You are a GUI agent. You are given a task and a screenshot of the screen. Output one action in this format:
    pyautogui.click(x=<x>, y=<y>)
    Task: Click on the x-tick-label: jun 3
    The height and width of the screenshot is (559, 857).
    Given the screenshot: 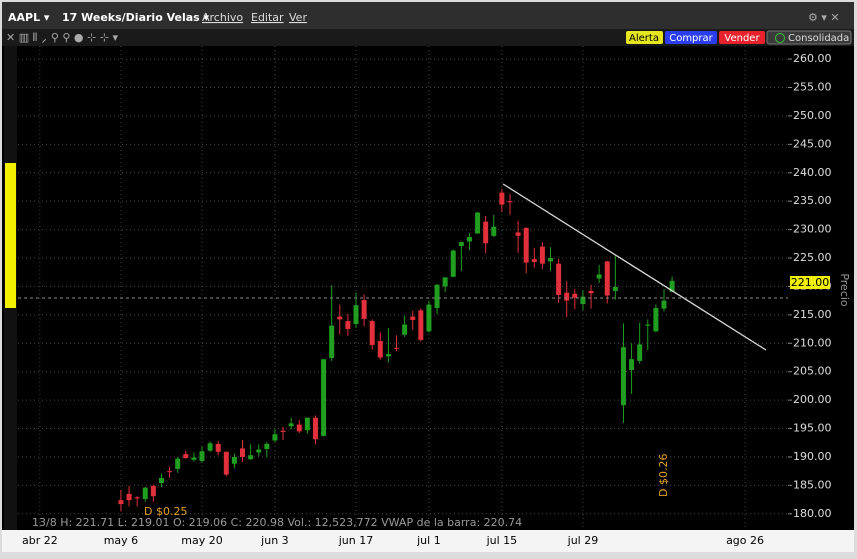 What is the action you would take?
    pyautogui.click(x=274, y=540)
    